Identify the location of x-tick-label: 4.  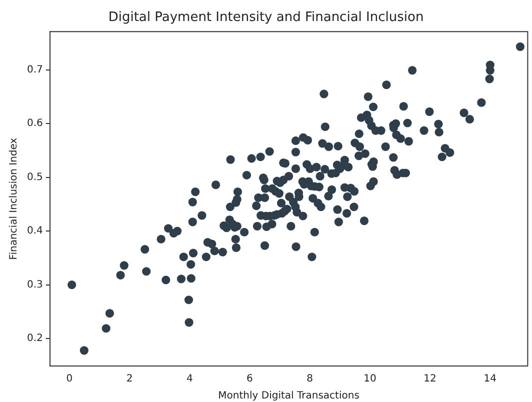
(189, 379).